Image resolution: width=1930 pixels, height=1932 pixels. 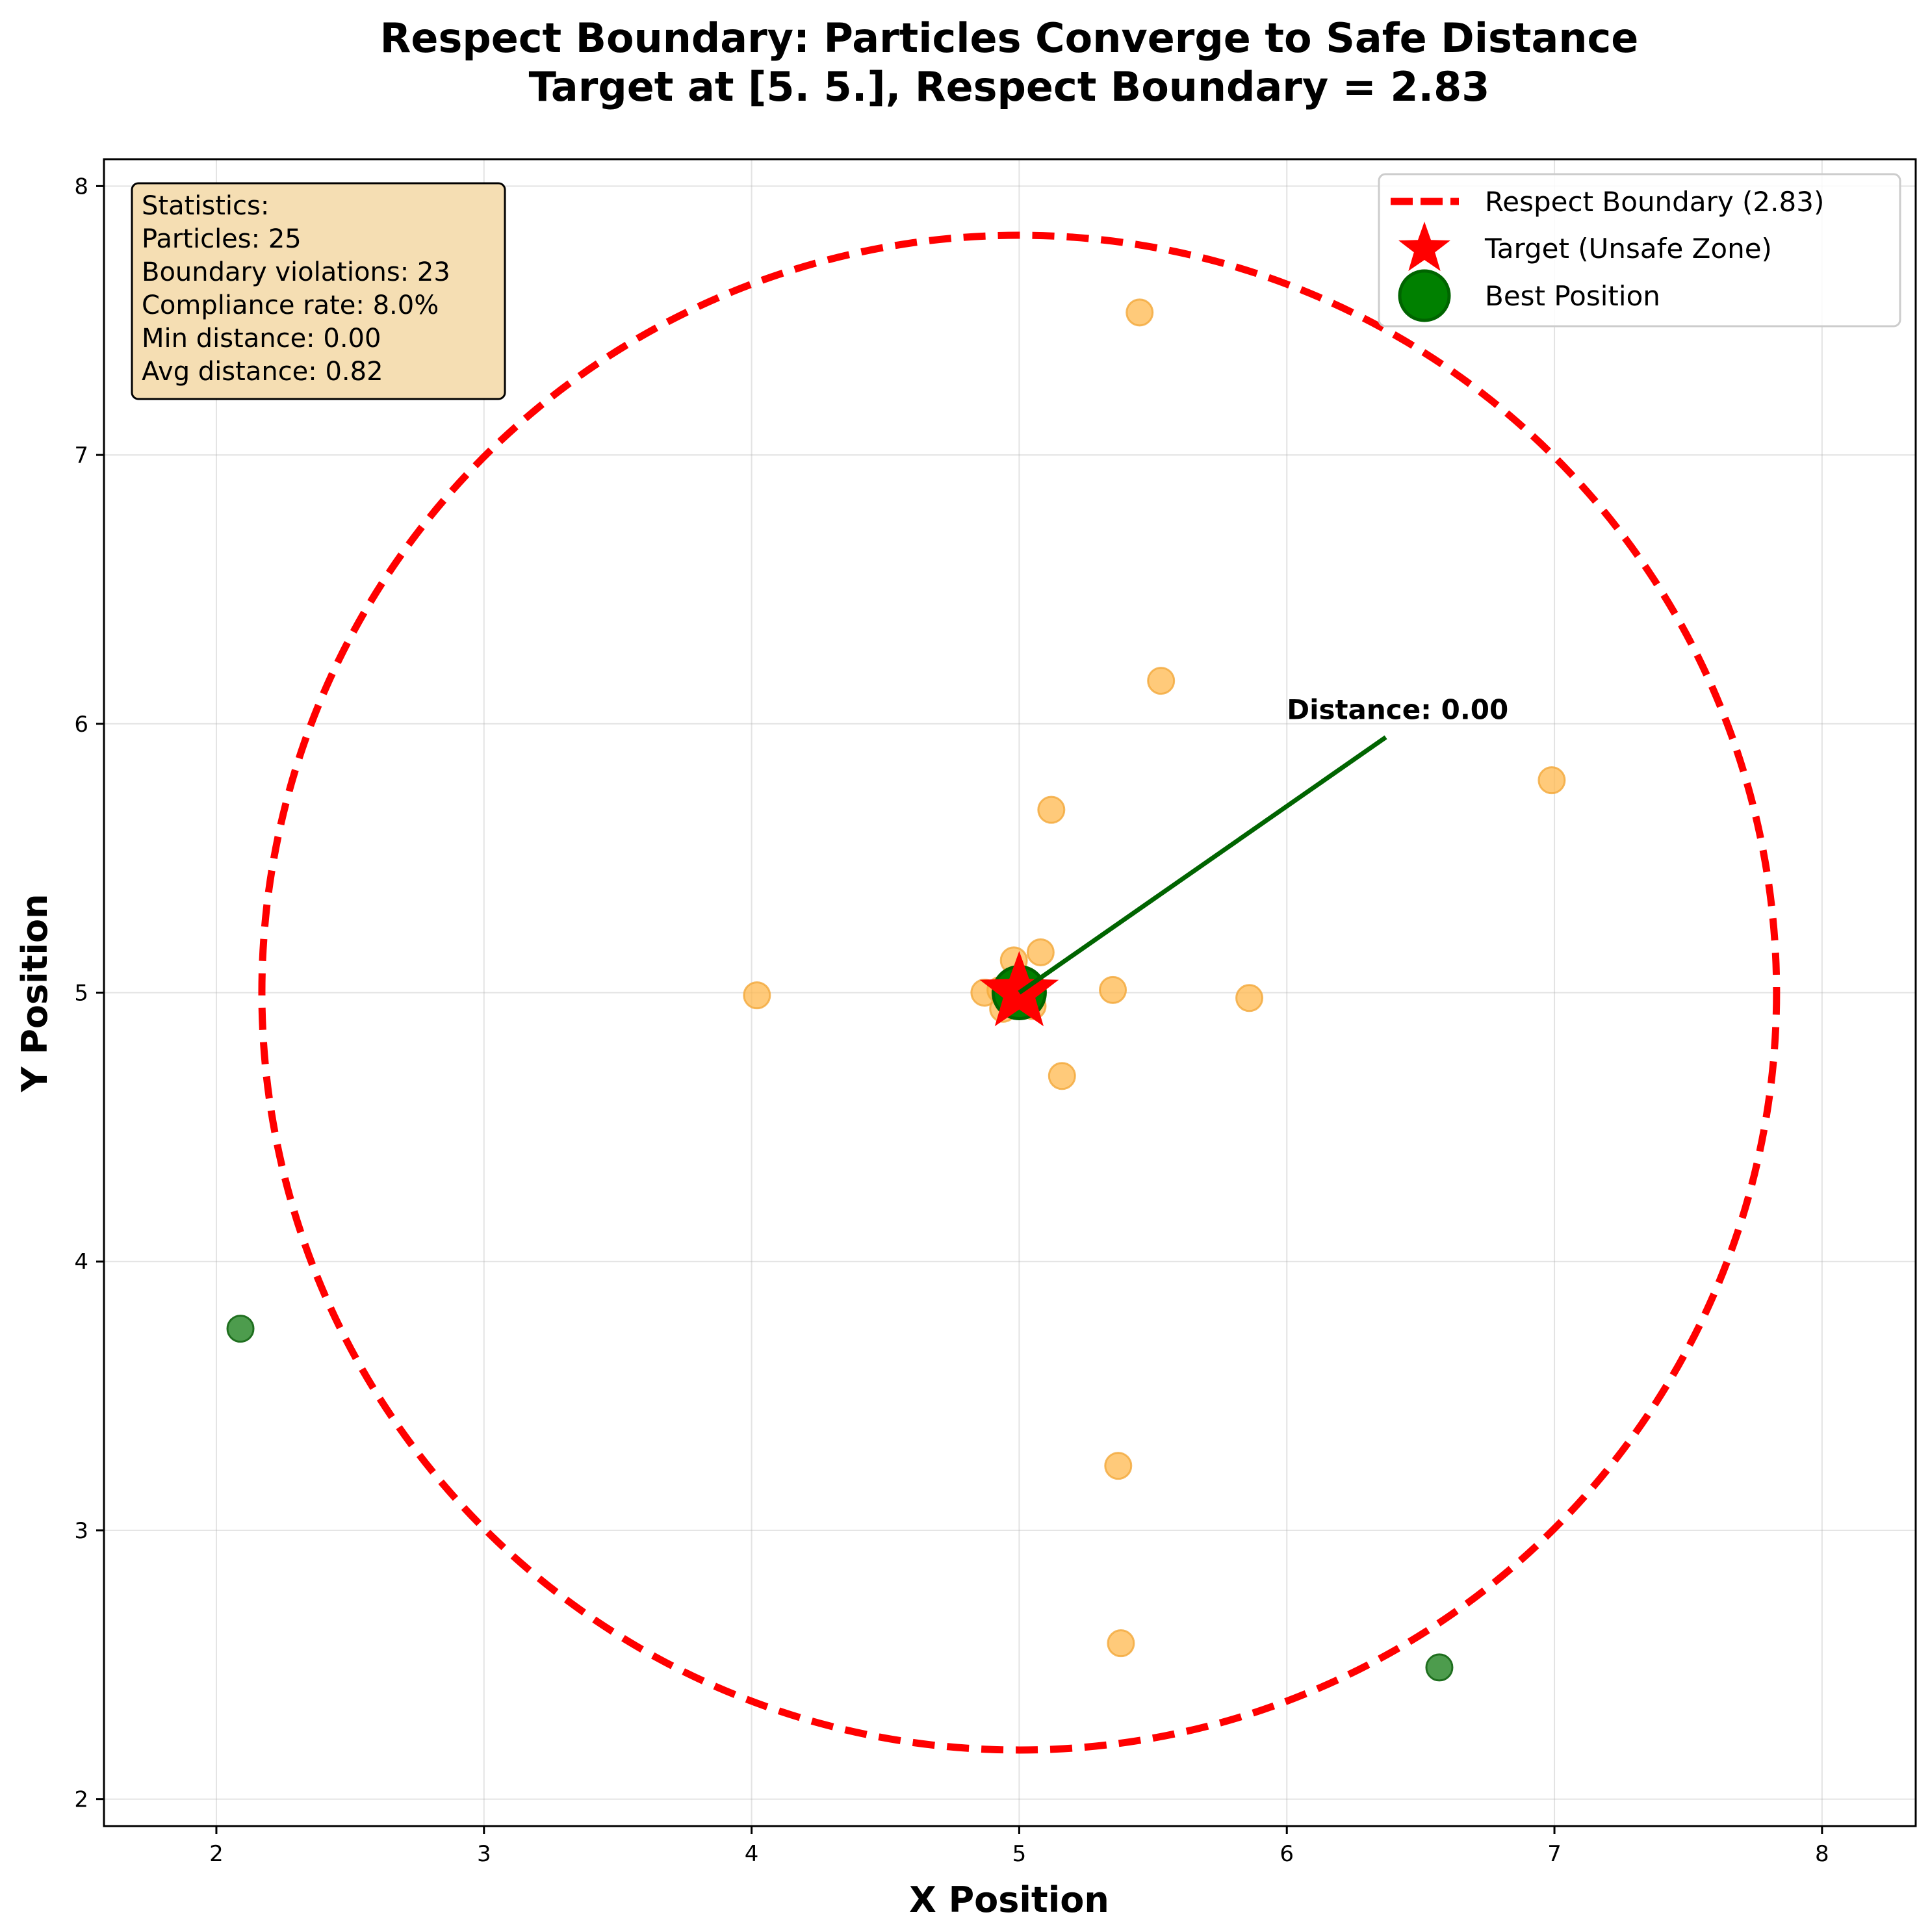 What do you see at coordinates (81, 456) in the screenshot?
I see `y-tick-label: 7` at bounding box center [81, 456].